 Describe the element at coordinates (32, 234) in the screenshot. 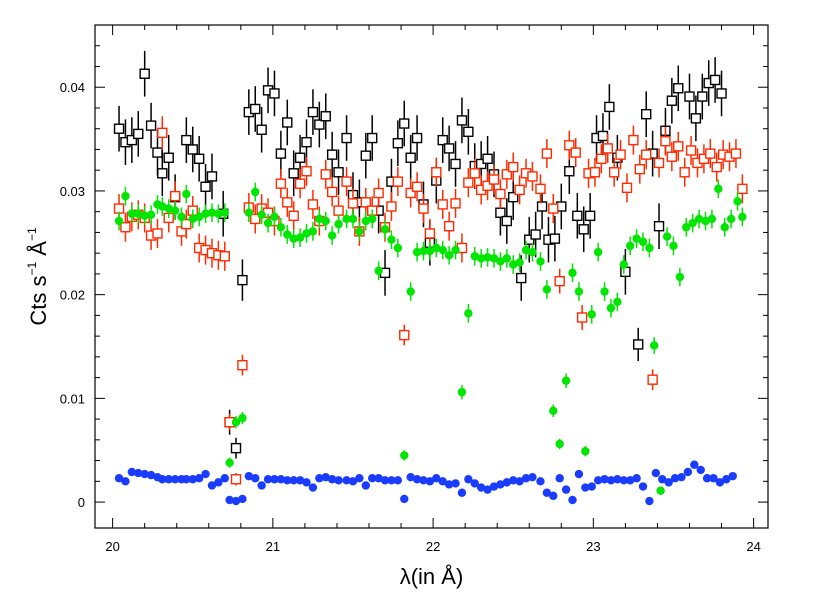

I see `y-axis-title-exp2: −1` at that location.